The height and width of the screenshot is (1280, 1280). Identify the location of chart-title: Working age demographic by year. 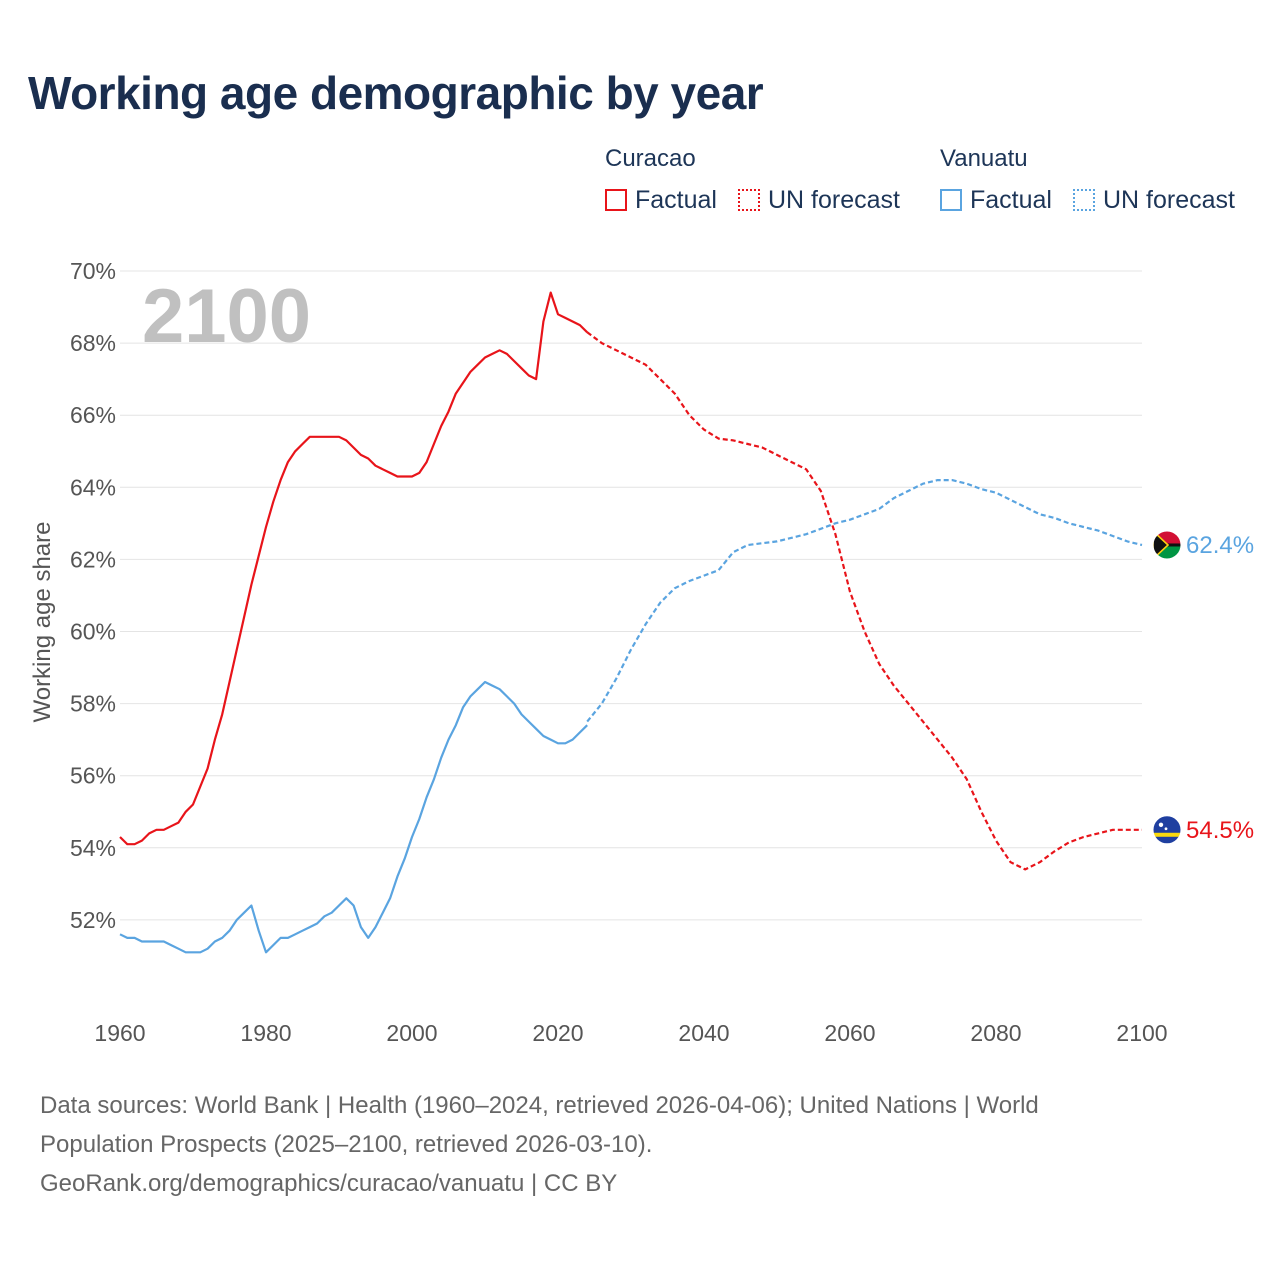
(396, 93).